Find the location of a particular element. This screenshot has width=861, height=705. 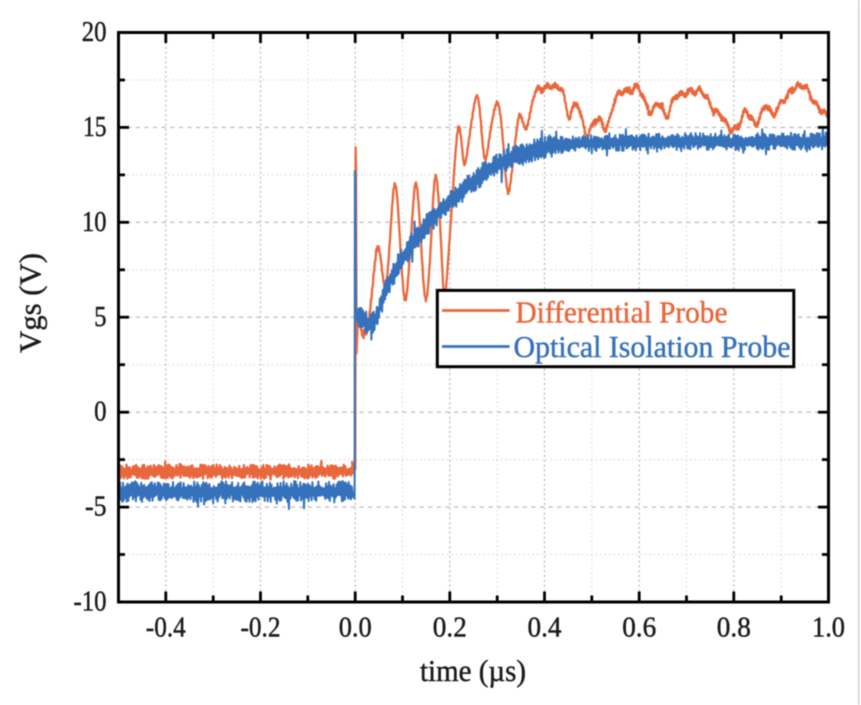

svg-text: 0.6 is located at coordinates (639, 628).